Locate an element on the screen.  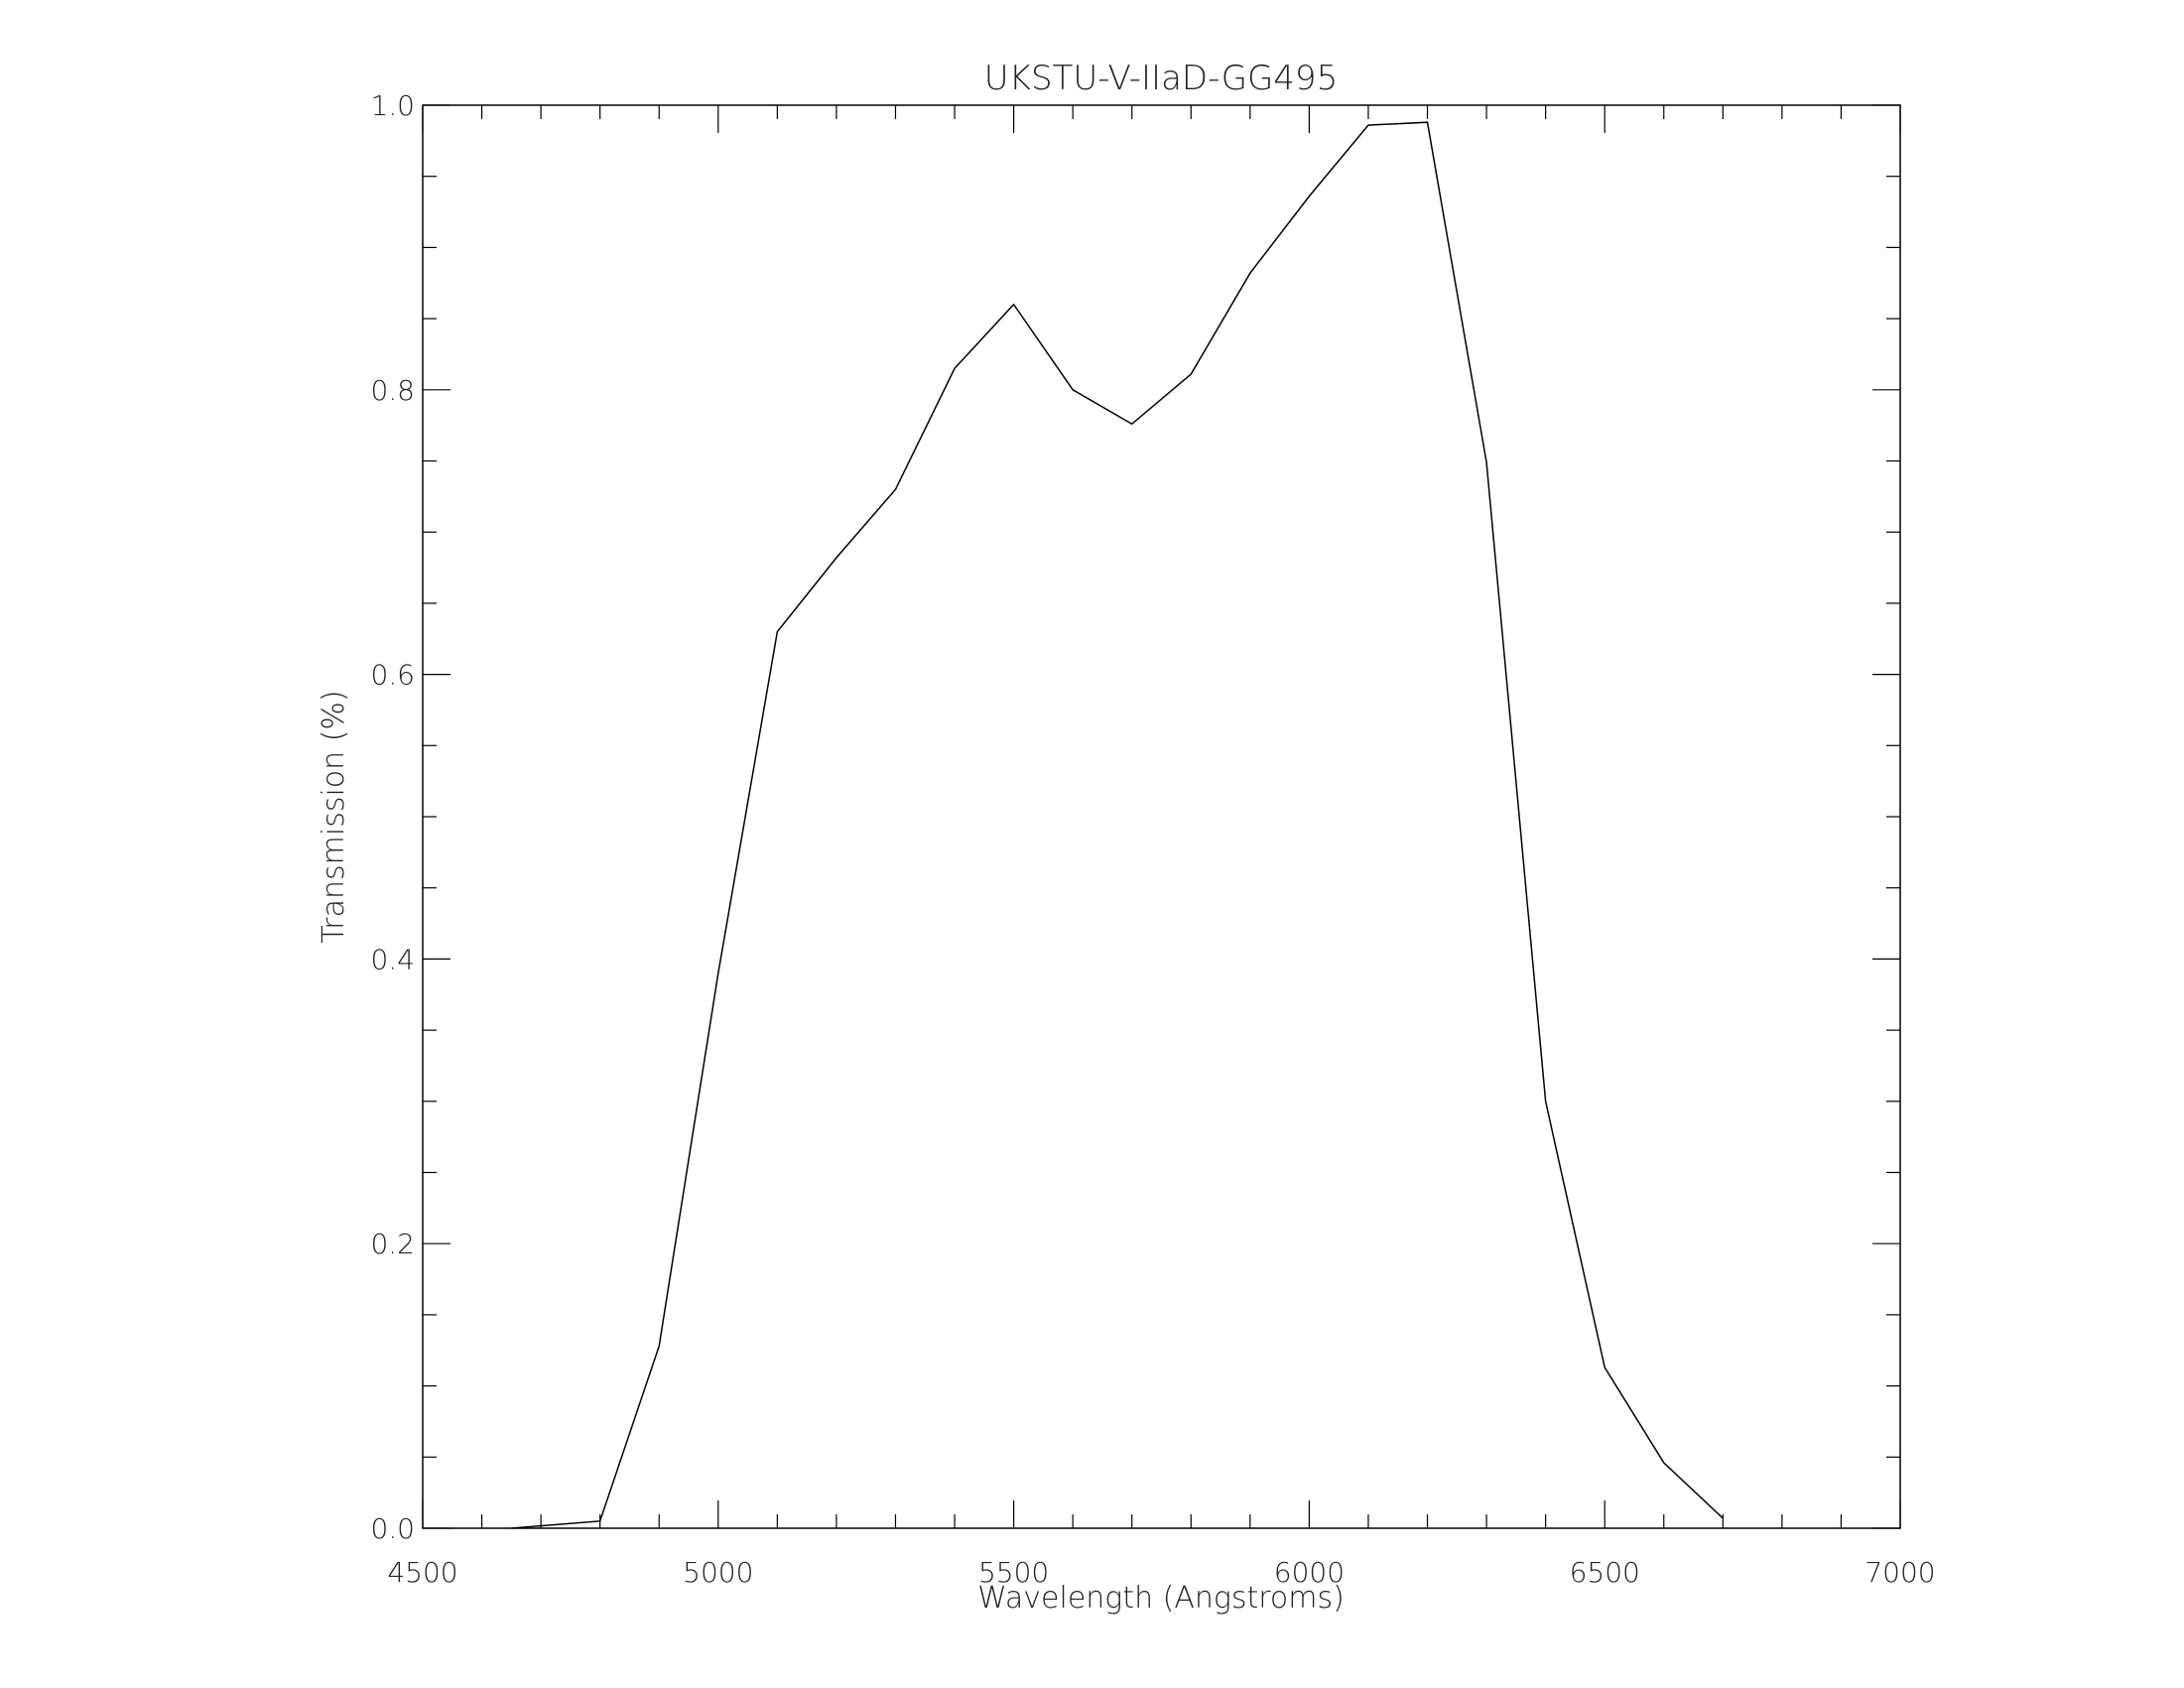
x-tick-labels: 4500 5000 5500 6000 6500 7000 is located at coordinates (1161, 1572).